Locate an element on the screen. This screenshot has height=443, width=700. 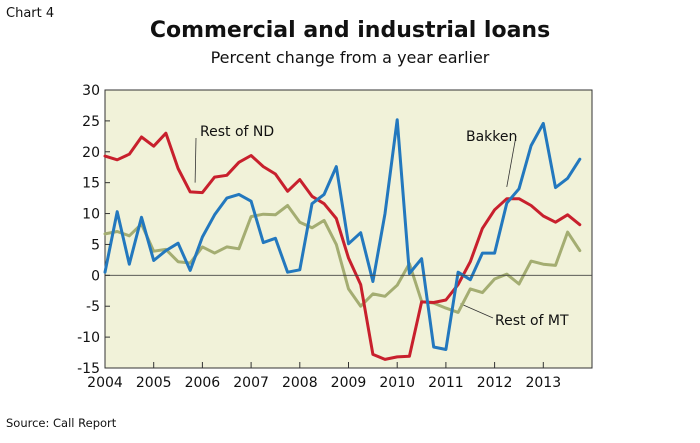
y-tick-label: 25 is located at coordinates (91, 122).